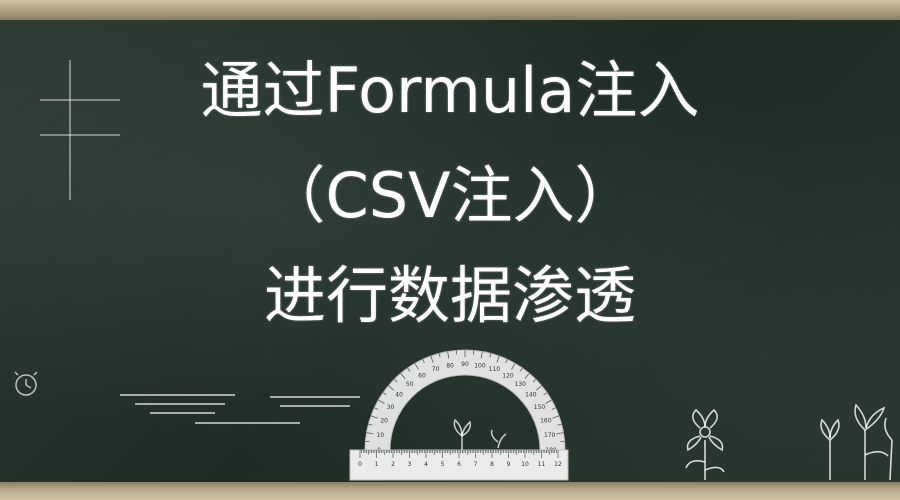  What do you see at coordinates (531, 395) in the screenshot?
I see `protractor-label: 140` at bounding box center [531, 395].